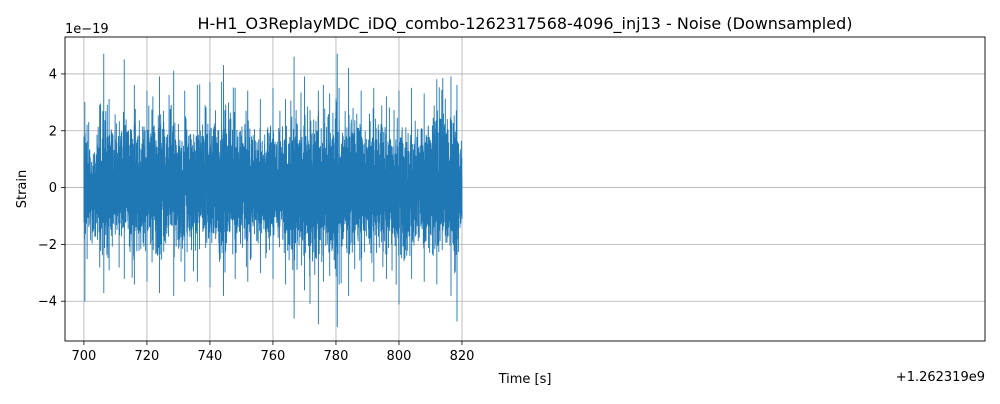 The image size is (1000, 404). I want to click on x-tick-label: 760, so click(273, 356).